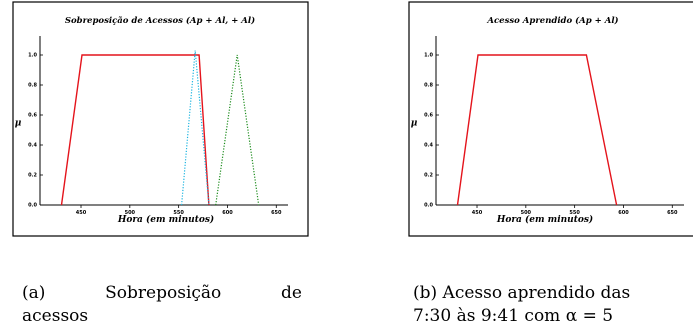 The width and height of the screenshot is (693, 331). I want to click on chart-b-x-tick-label: 500, so click(526, 213).